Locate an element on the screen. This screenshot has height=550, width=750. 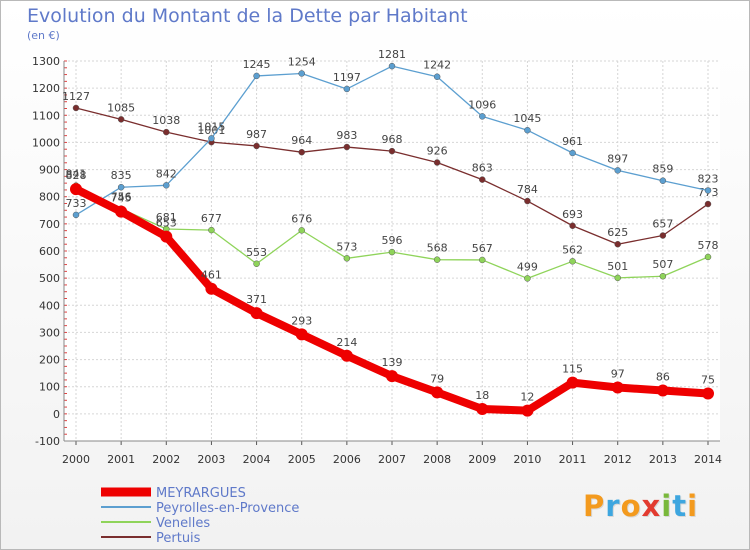
data-label-1: 842 is located at coordinates (166, 173).